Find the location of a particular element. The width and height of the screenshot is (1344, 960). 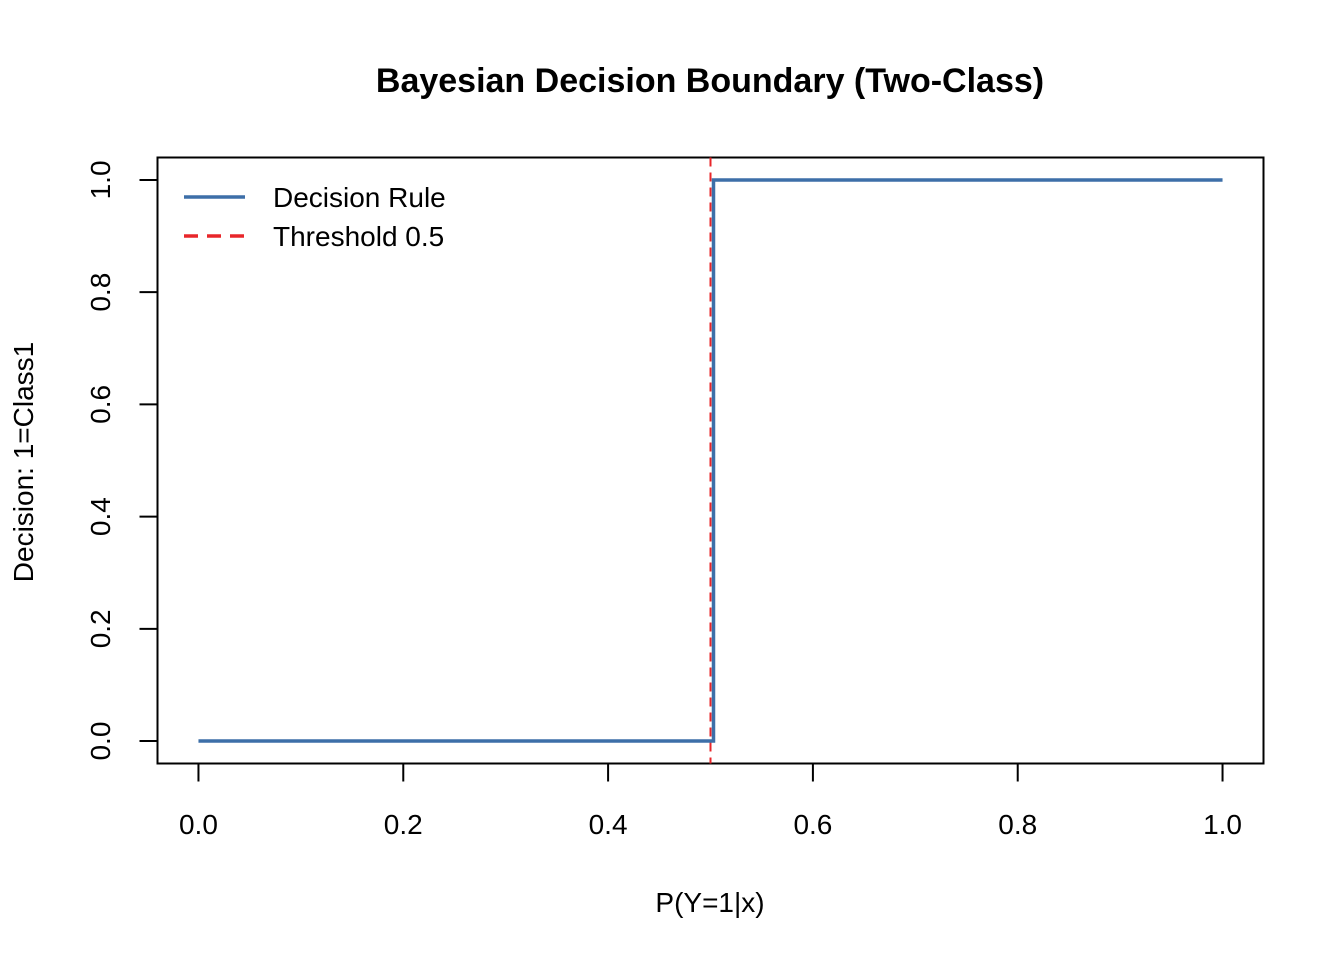

x-tick-label: 0.2 is located at coordinates (403, 824).